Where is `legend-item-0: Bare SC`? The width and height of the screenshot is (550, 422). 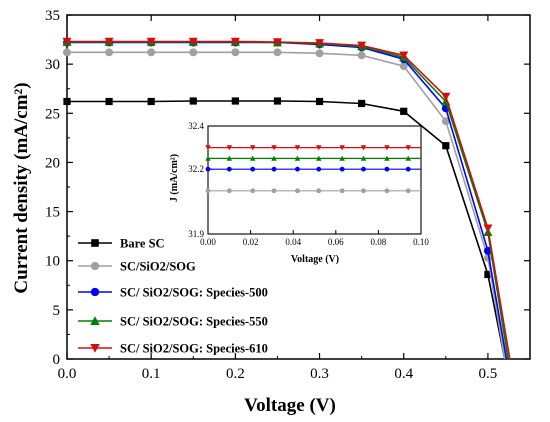
legend-item-0: Bare SC is located at coordinates (121, 244).